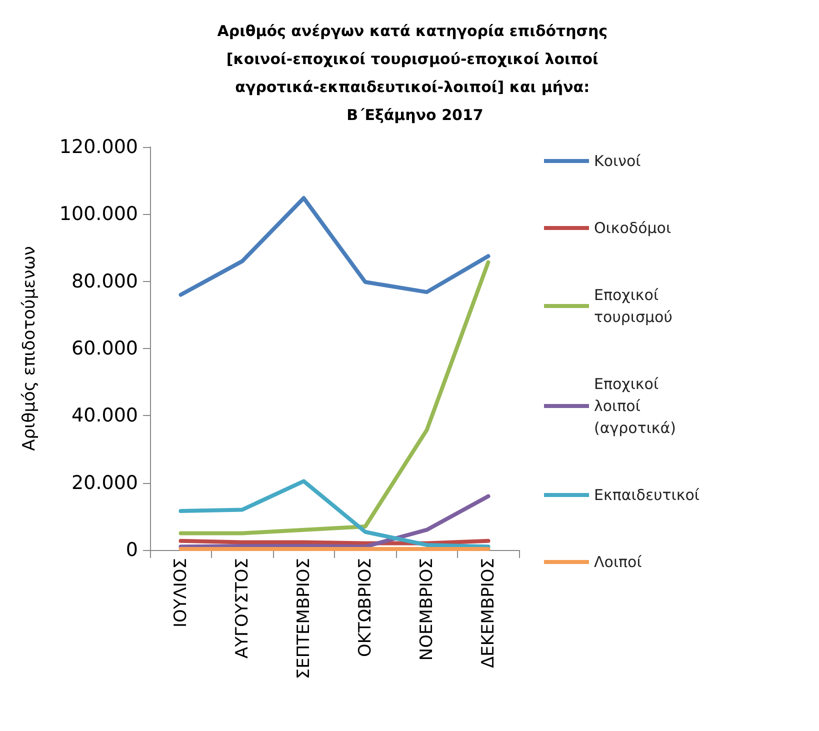 Image resolution: width=819 pixels, height=731 pixels. Describe the element at coordinates (304, 619) in the screenshot. I see `x-tick-label: ΣΕΠΤΕΜΒΡΙΟΣ` at that location.